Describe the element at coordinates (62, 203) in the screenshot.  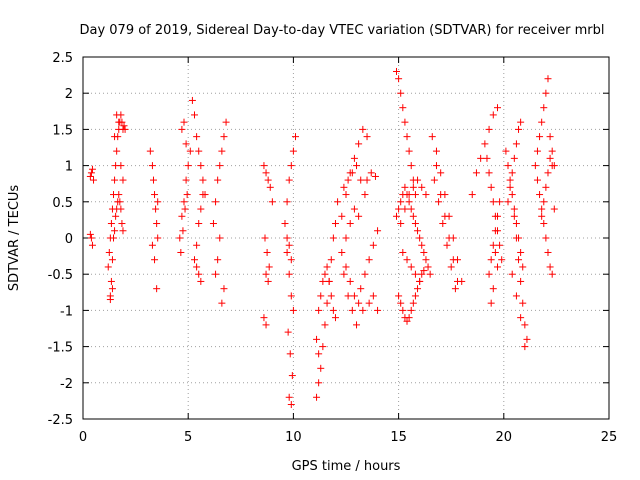
I see `y-tick-label: 0.5` at that location.